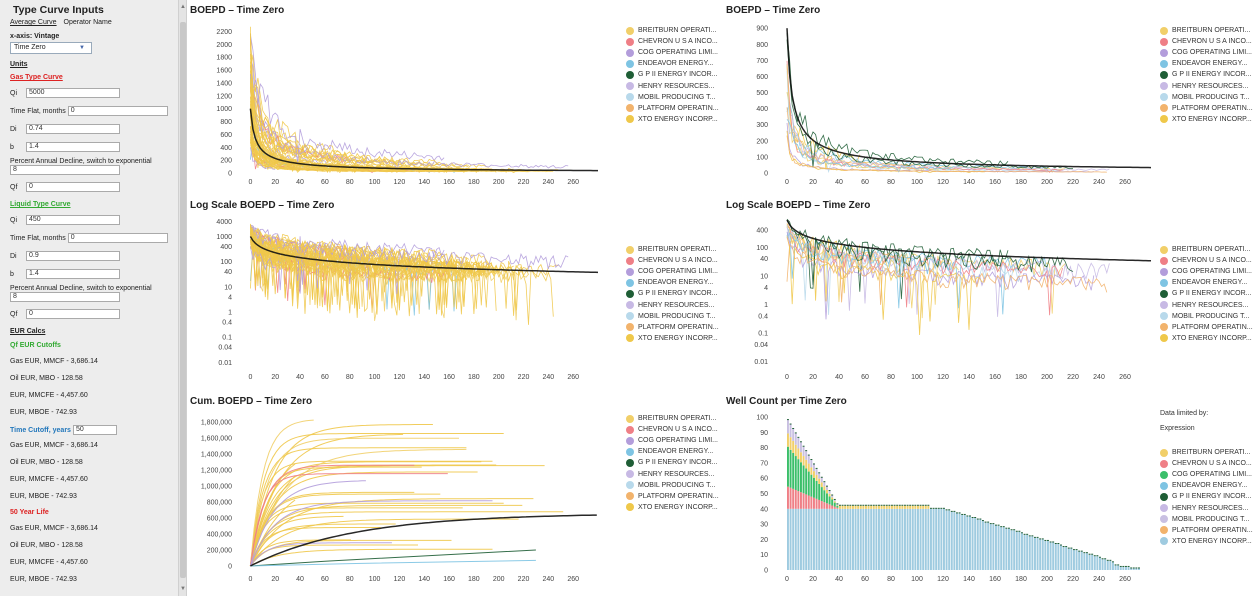  Describe the element at coordinates (322, 545) in the screenshot. I see `cum-well-line` at that location.